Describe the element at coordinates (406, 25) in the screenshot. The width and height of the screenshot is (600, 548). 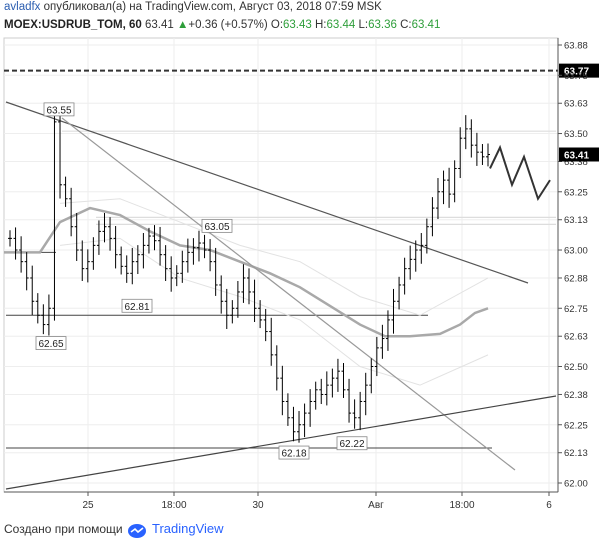
I see `close-label: C:` at that location.